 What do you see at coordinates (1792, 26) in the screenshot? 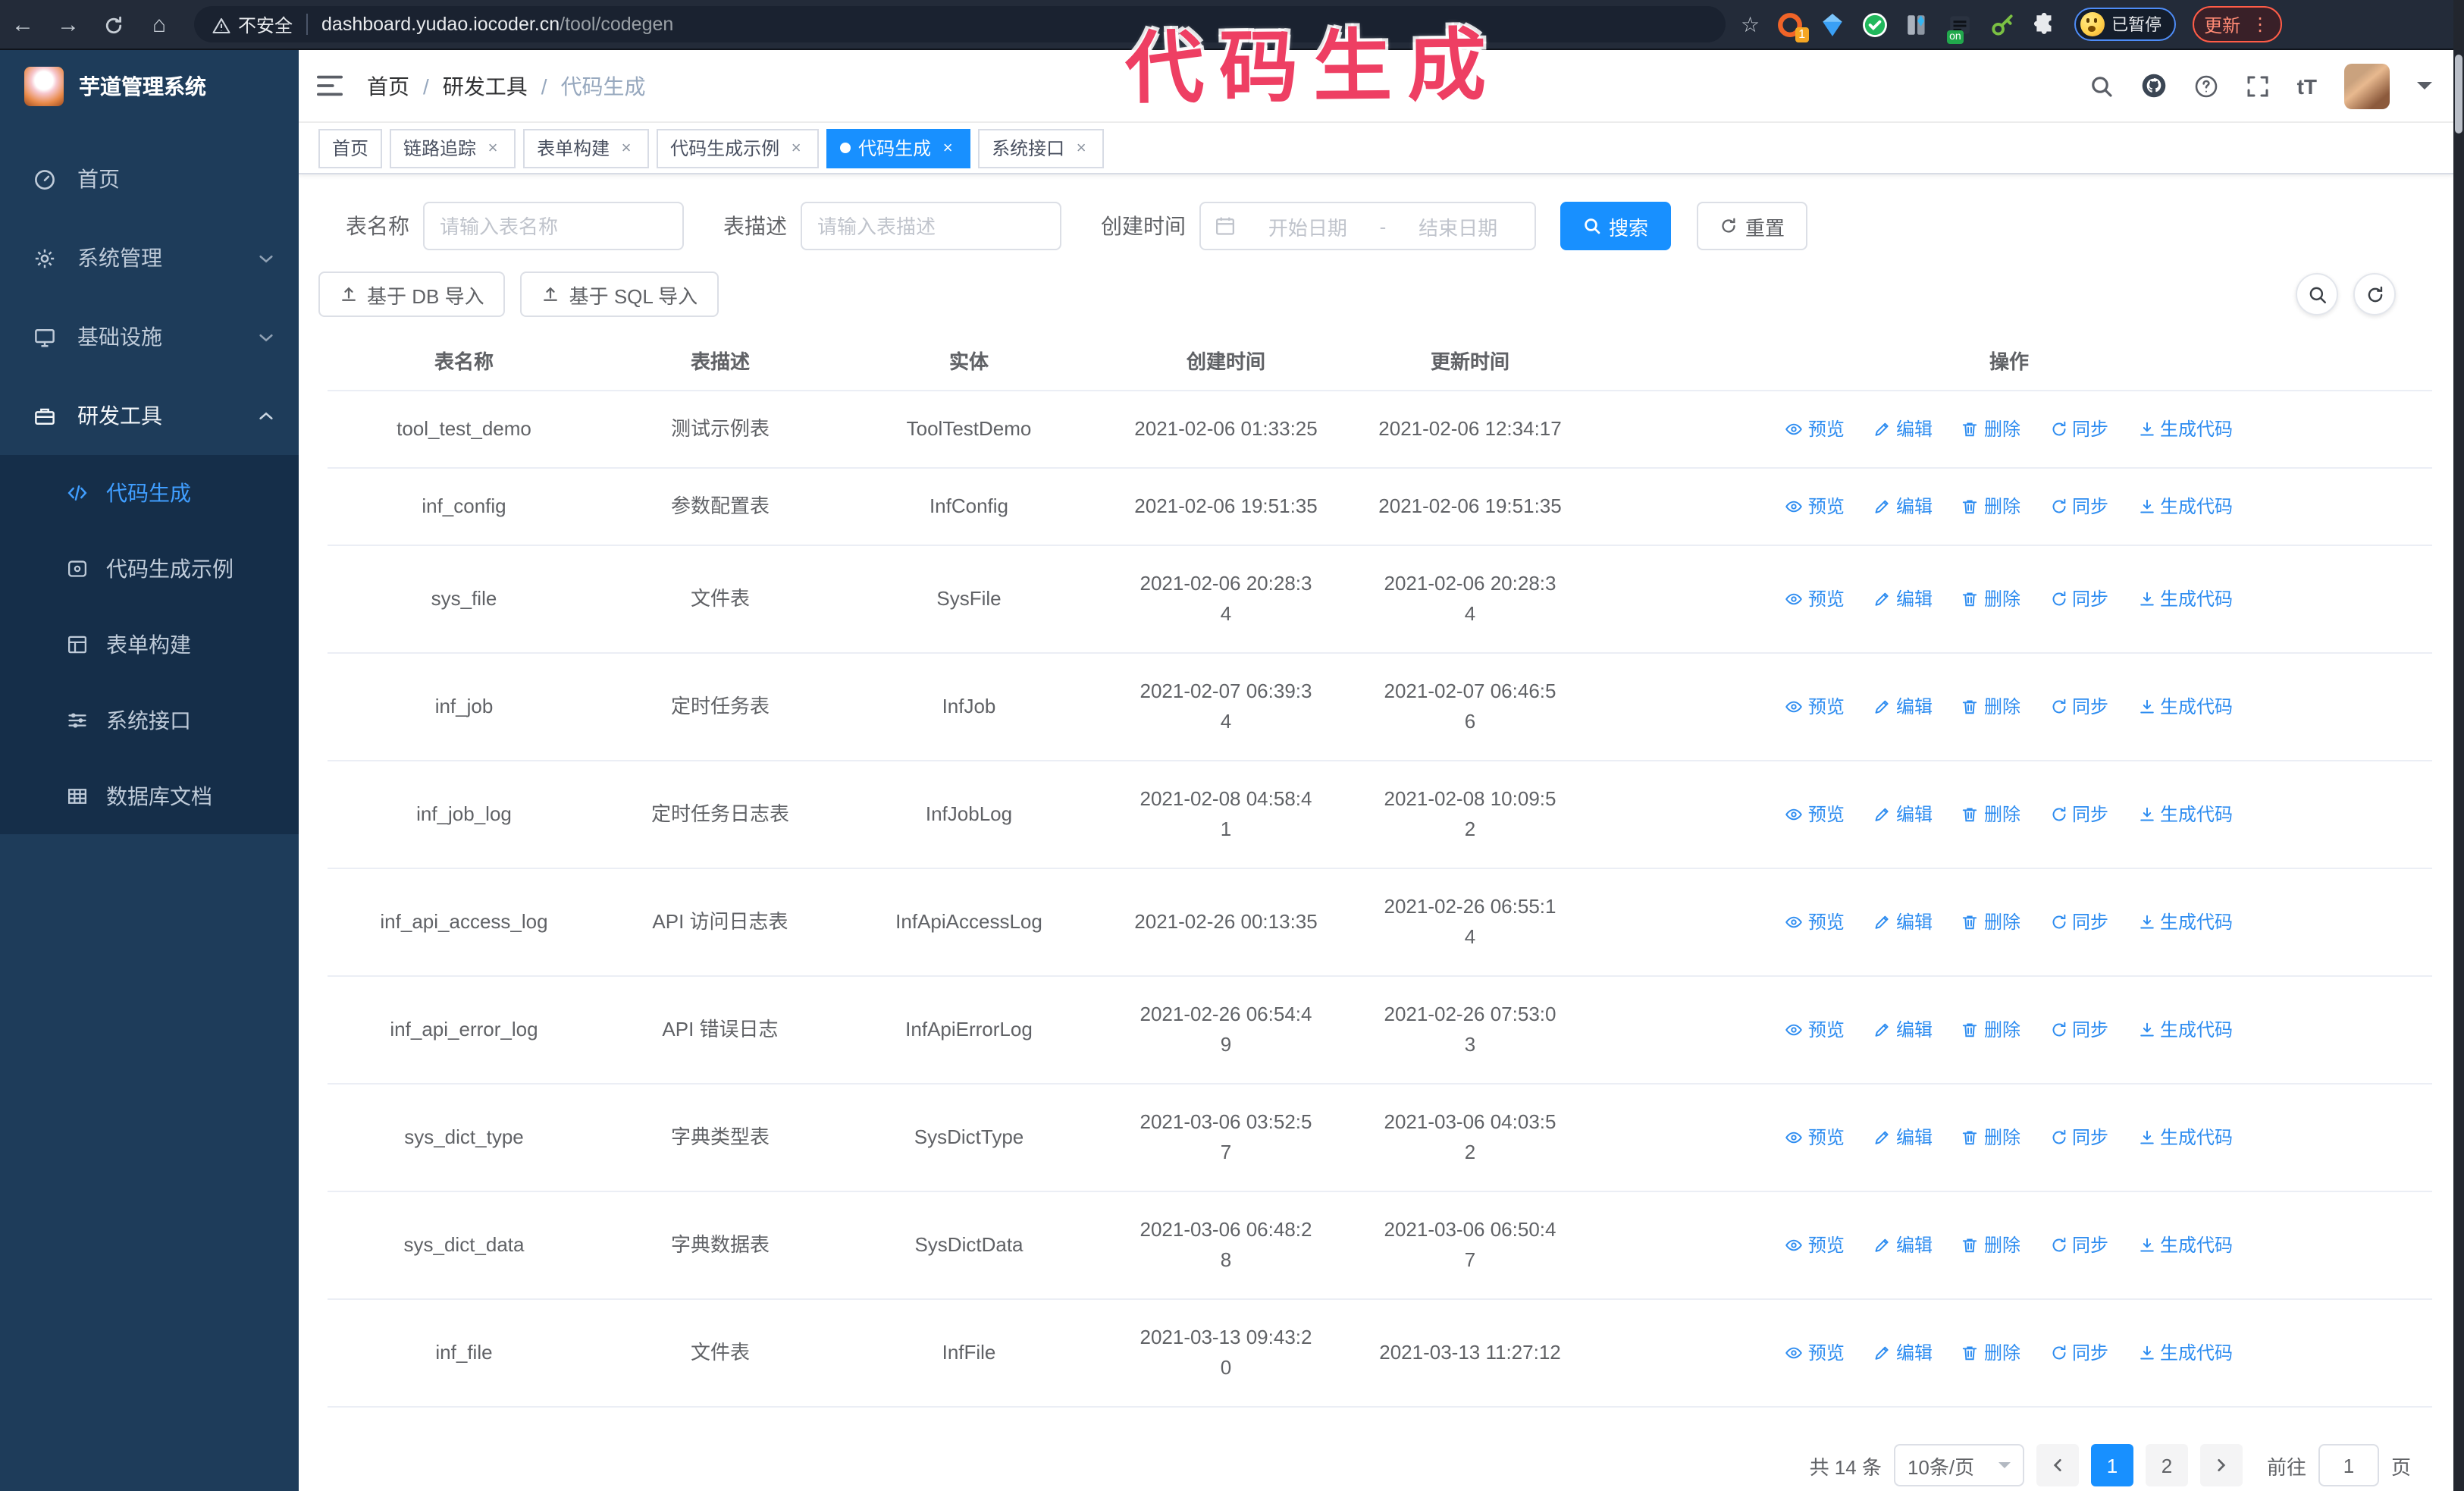
I see `extension-orange-icon: 1` at bounding box center [1792, 26].